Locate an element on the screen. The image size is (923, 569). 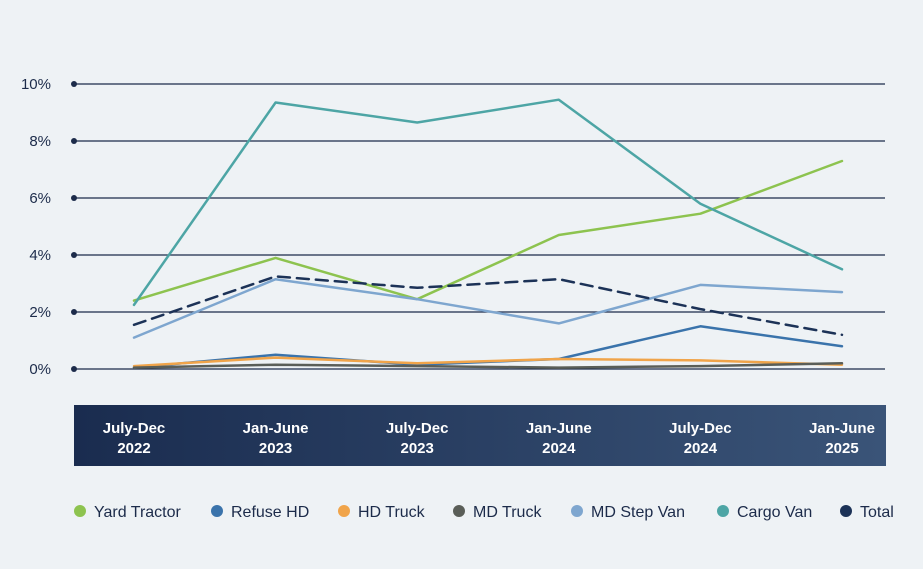
y-tick-label: 8% is located at coordinates (40, 141).